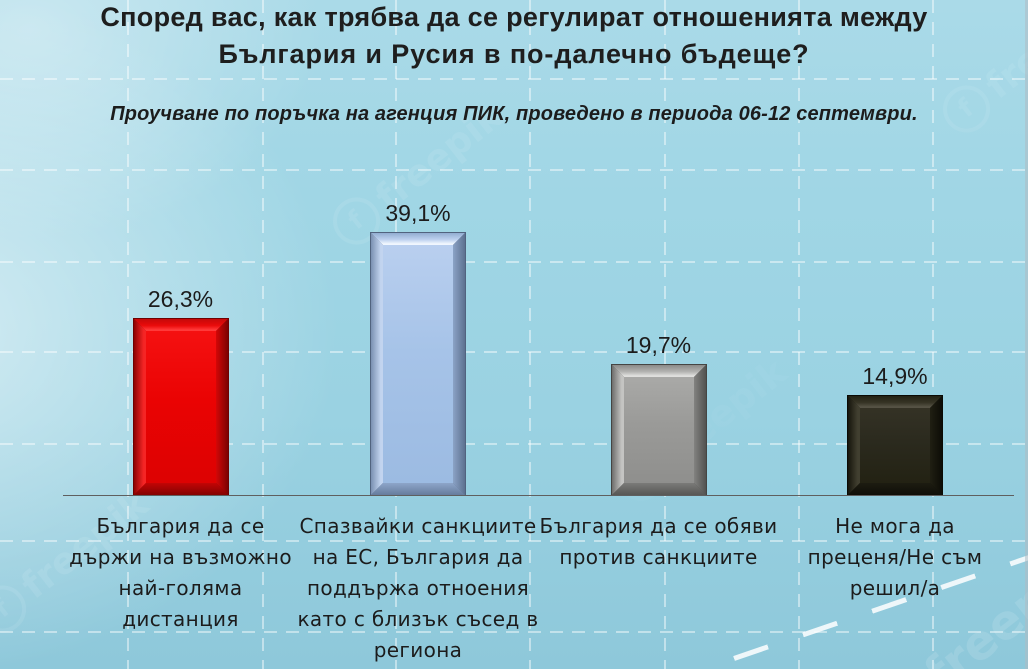 This screenshot has height=669, width=1028. Describe the element at coordinates (418, 526) in the screenshot. I see `bar-category-label-line: Спазвайки санкциите` at that location.